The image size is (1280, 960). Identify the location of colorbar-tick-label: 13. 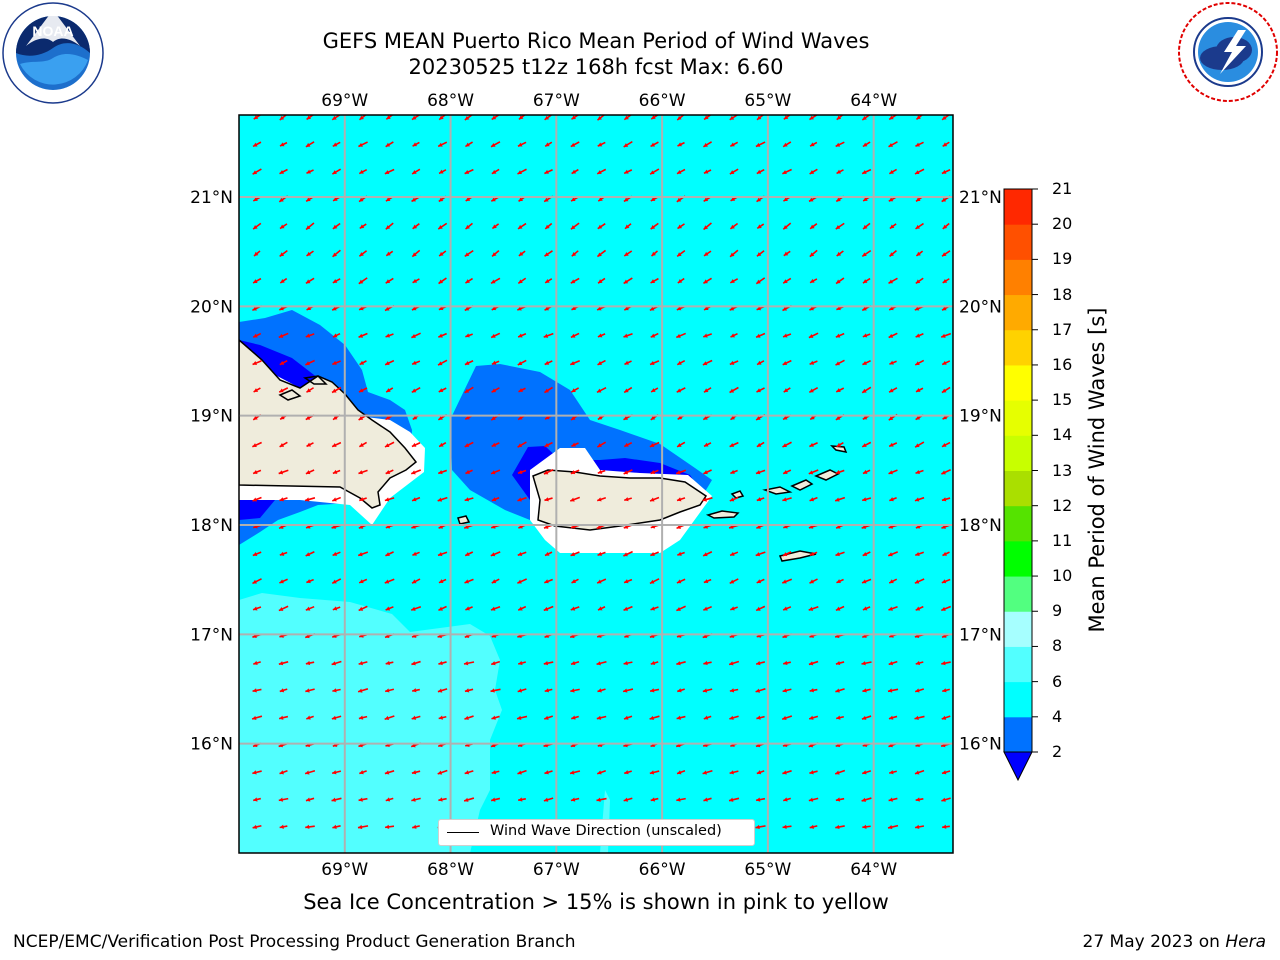
(1062, 470).